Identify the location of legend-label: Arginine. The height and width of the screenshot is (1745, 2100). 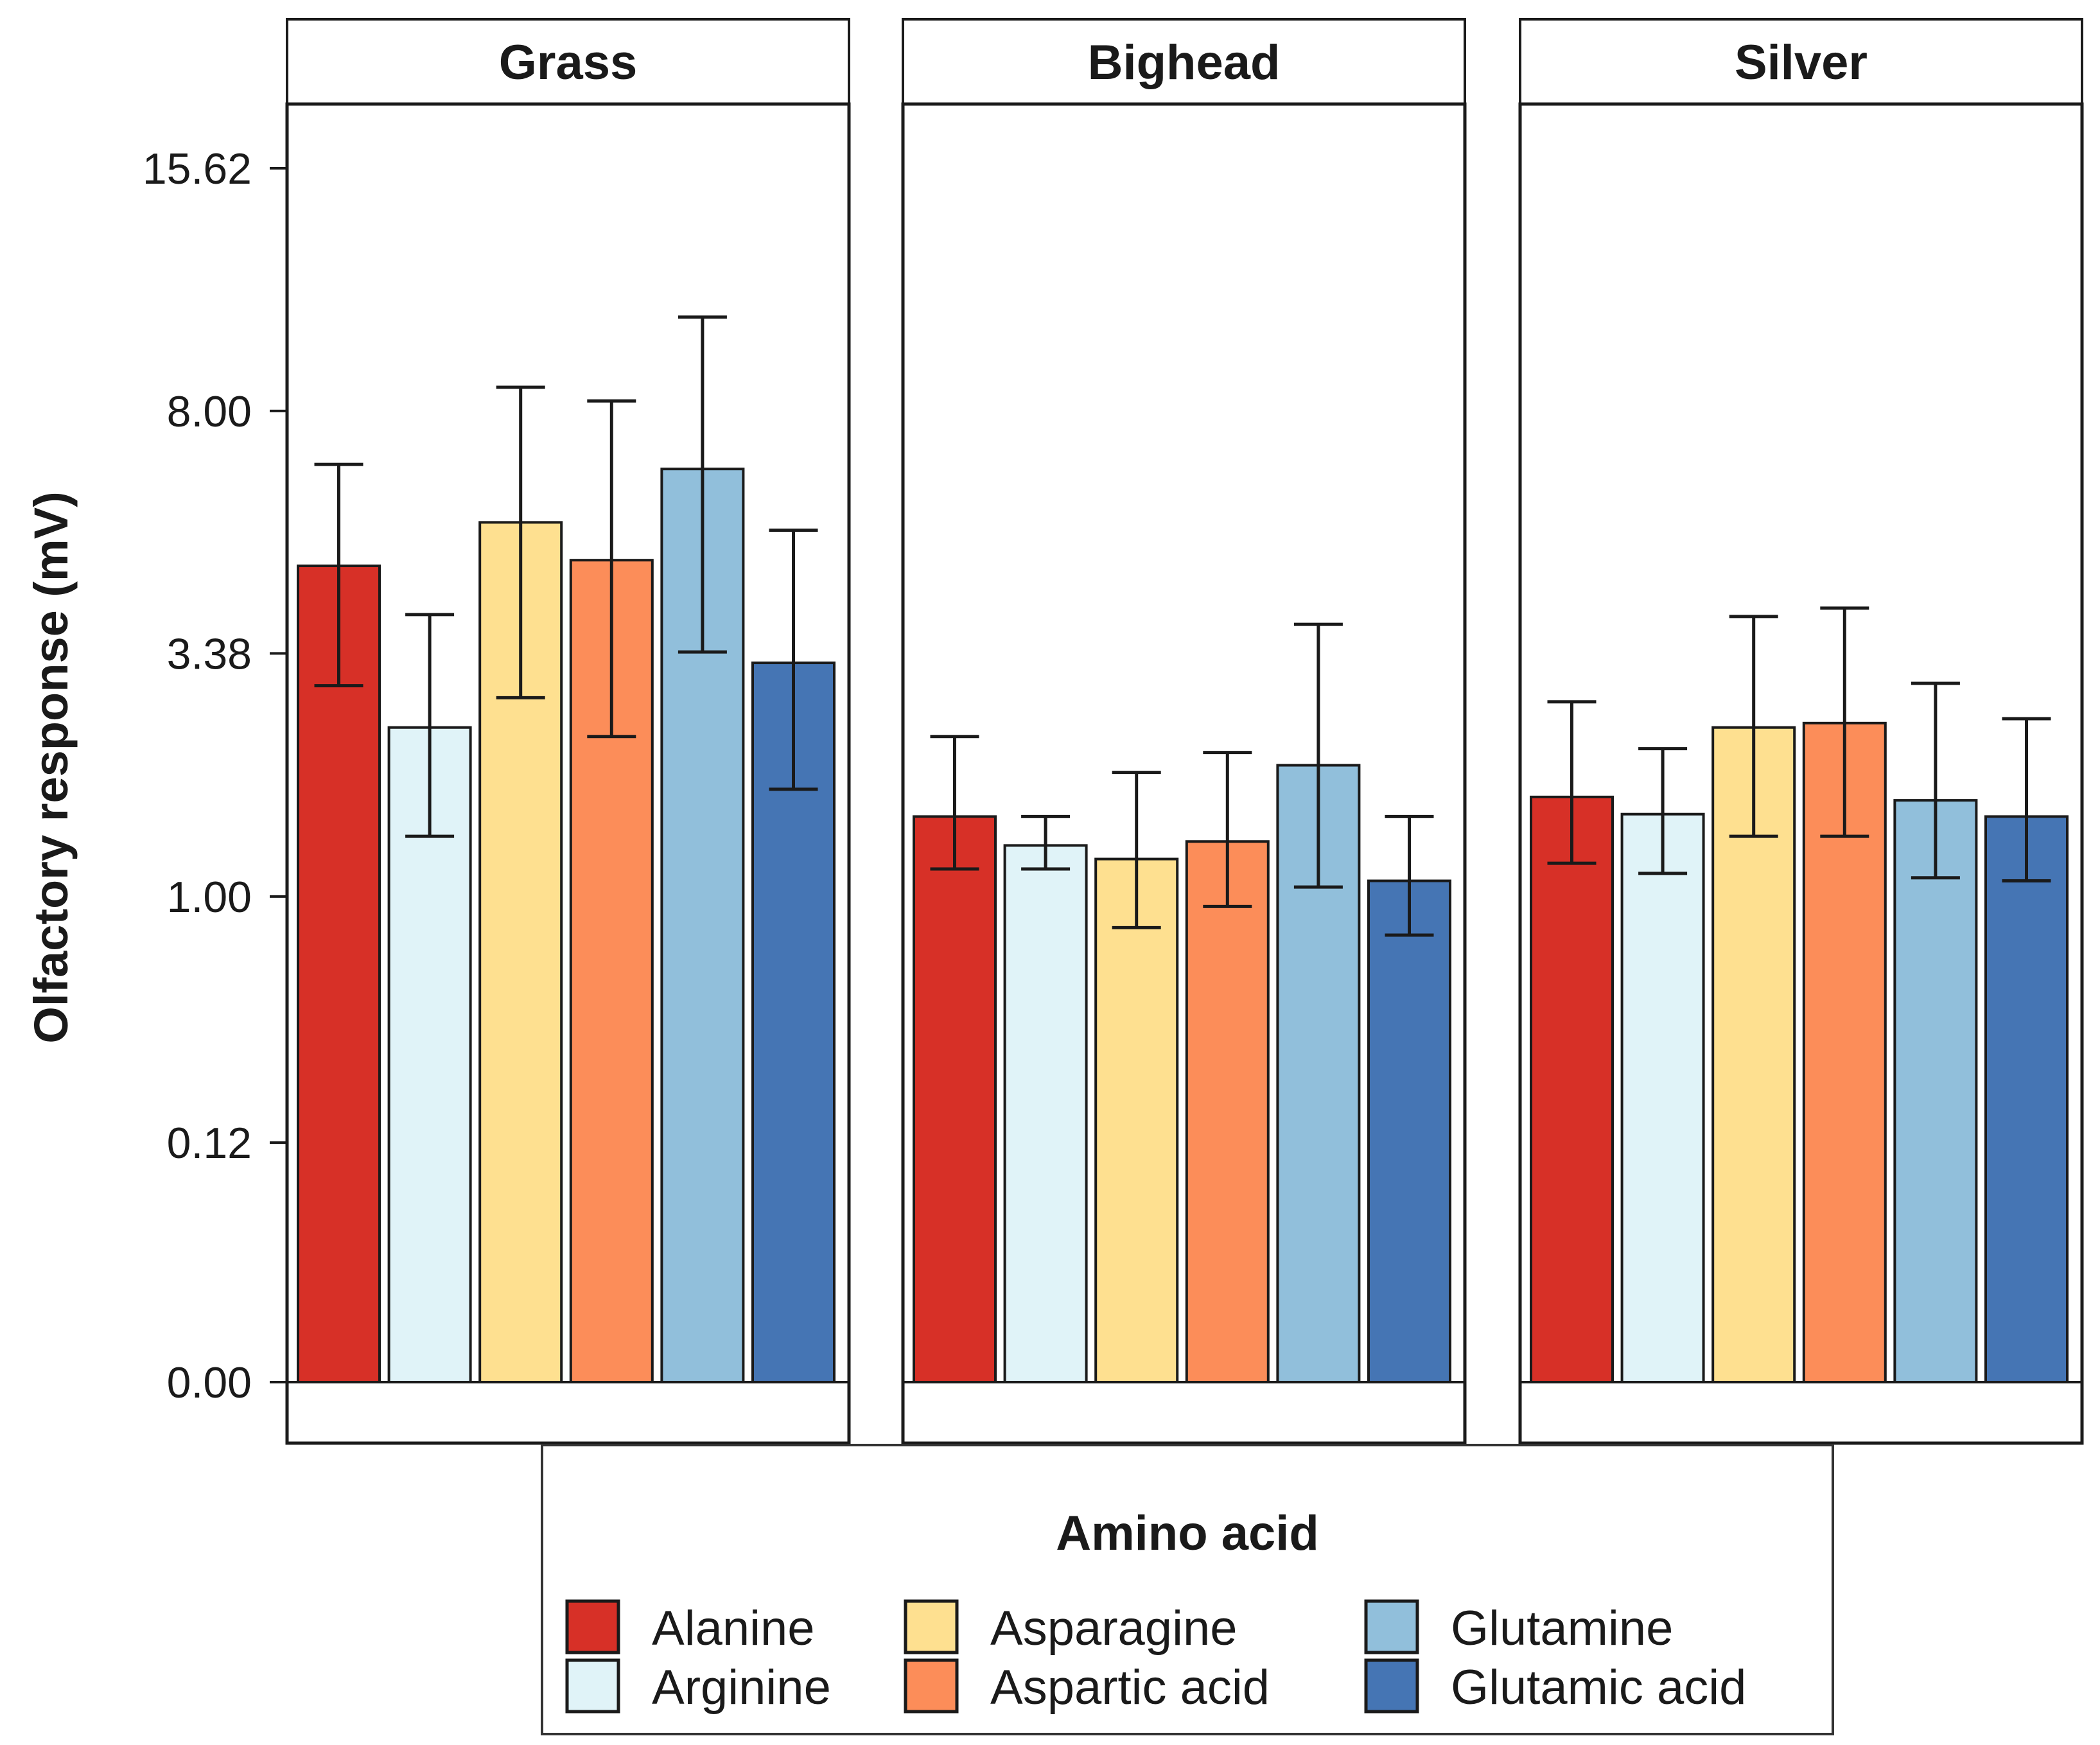
(742, 1687).